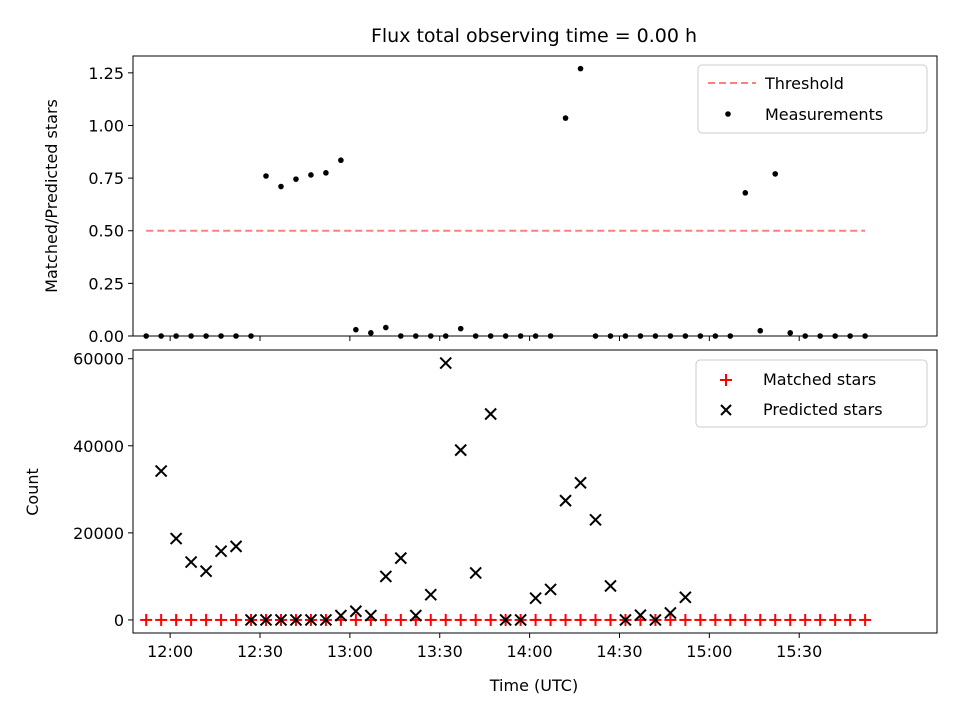  Describe the element at coordinates (119, 620) in the screenshot. I see `bottom-y-tick-label: 0` at that location.